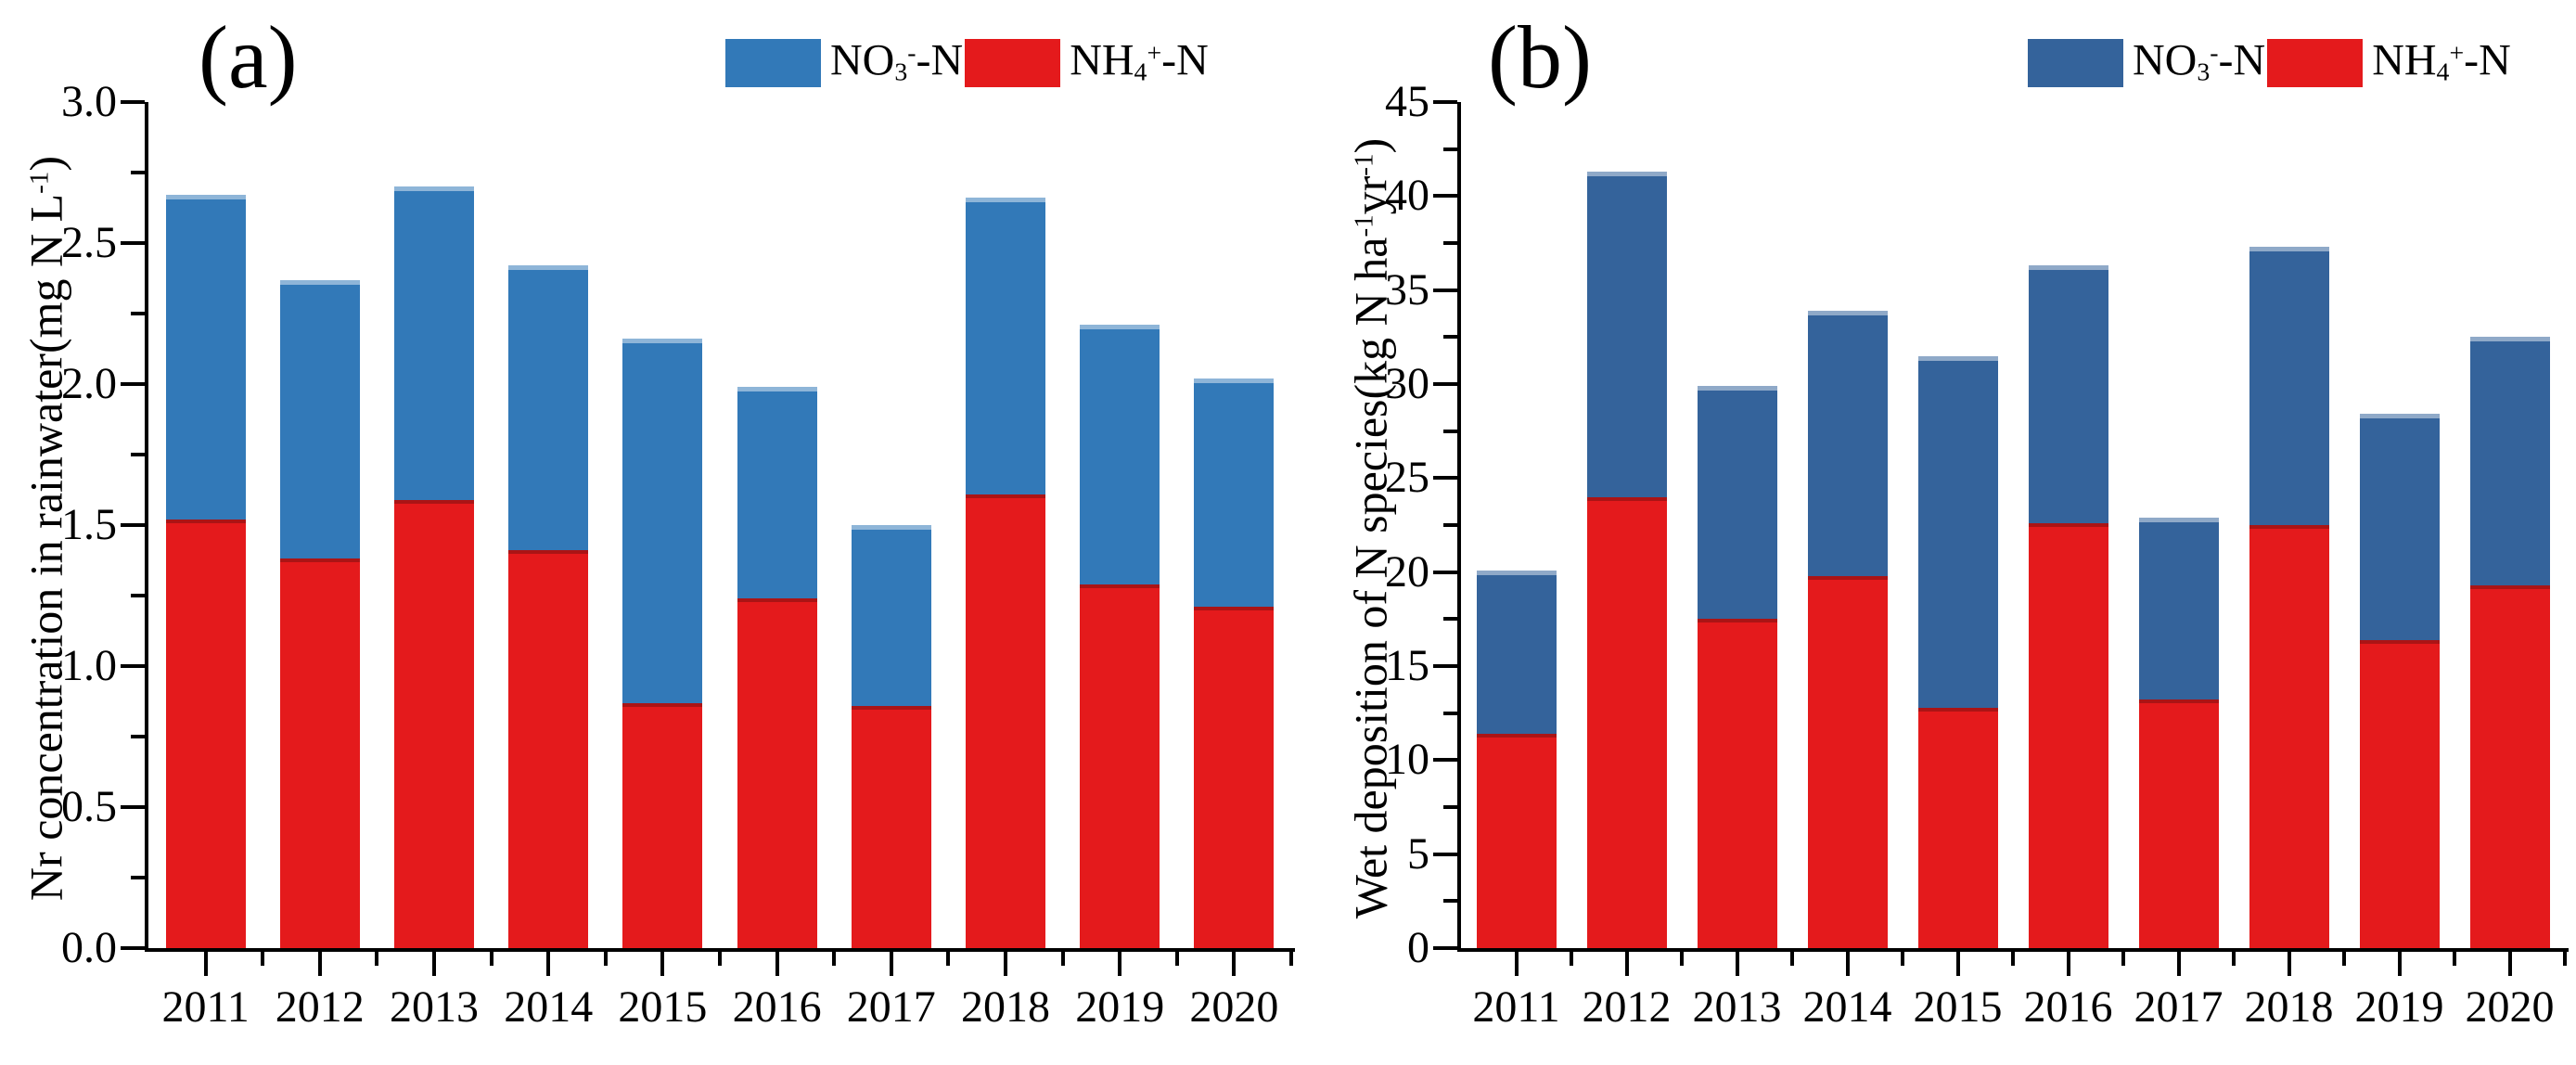 This screenshot has height=1065, width=2576. Describe the element at coordinates (2178, 823) in the screenshot. I see `bar-2017-nh4-segment` at that location.